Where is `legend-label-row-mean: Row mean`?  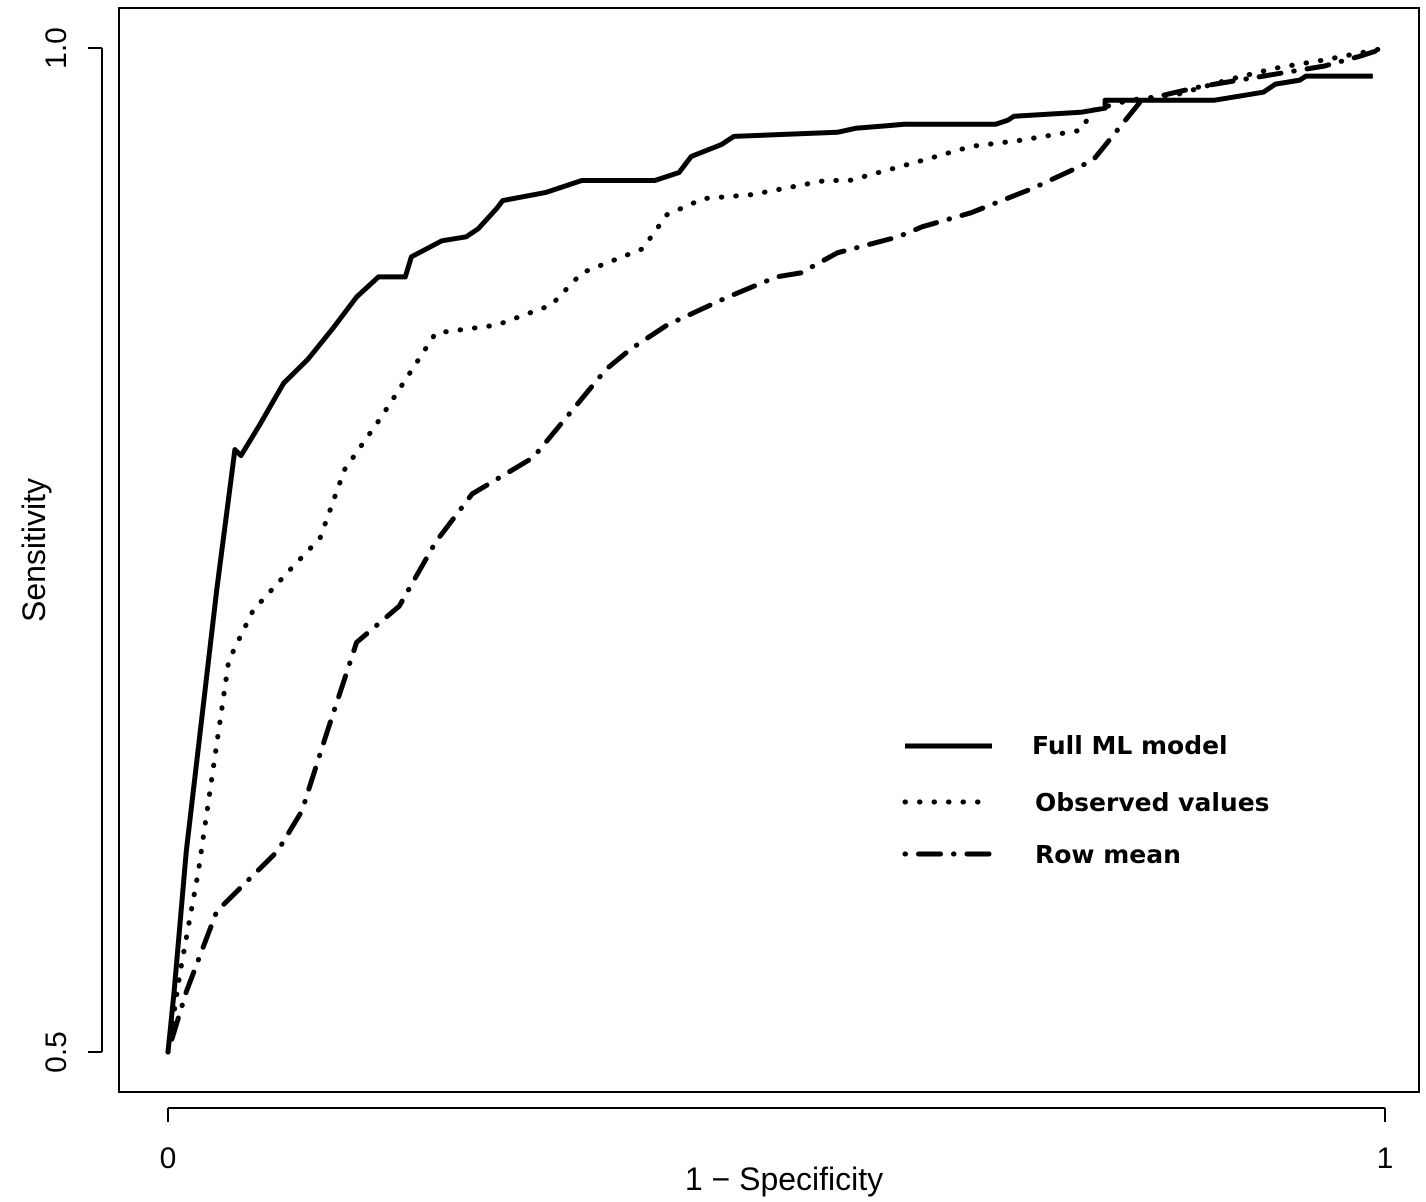
legend-label-row-mean: Row mean is located at coordinates (1108, 854).